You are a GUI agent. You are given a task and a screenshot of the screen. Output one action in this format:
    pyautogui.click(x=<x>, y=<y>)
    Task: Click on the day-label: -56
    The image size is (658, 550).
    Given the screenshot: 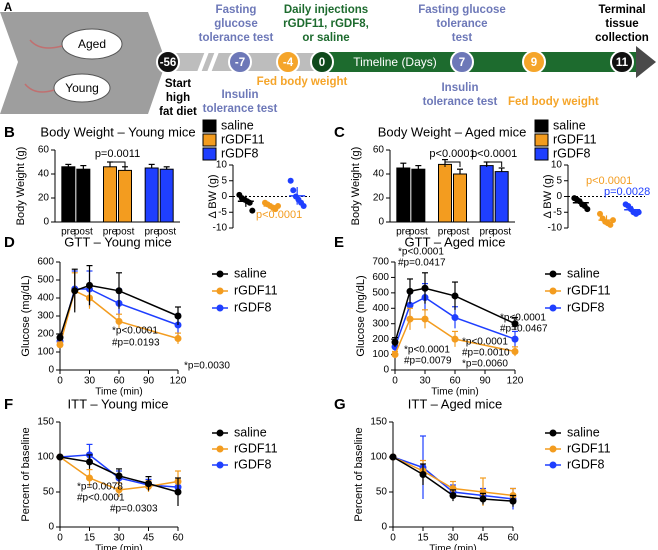 What is the action you would take?
    pyautogui.click(x=168, y=63)
    